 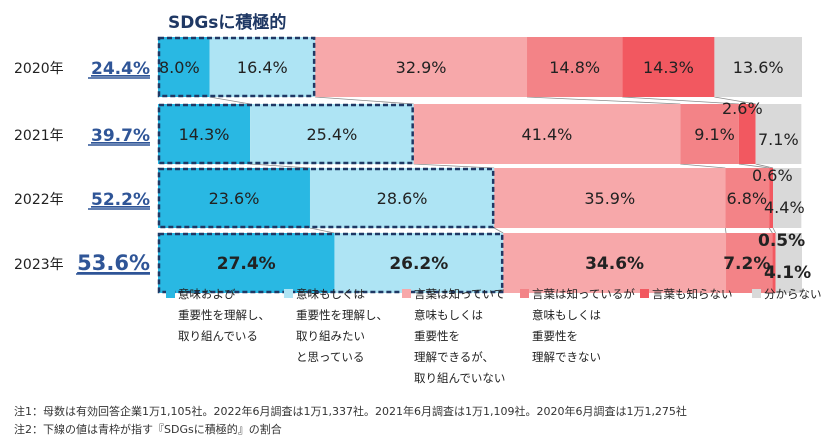 What do you see at coordinates (113, 263) in the screenshot?
I see `highlight-value: 53.6%` at bounding box center [113, 263].